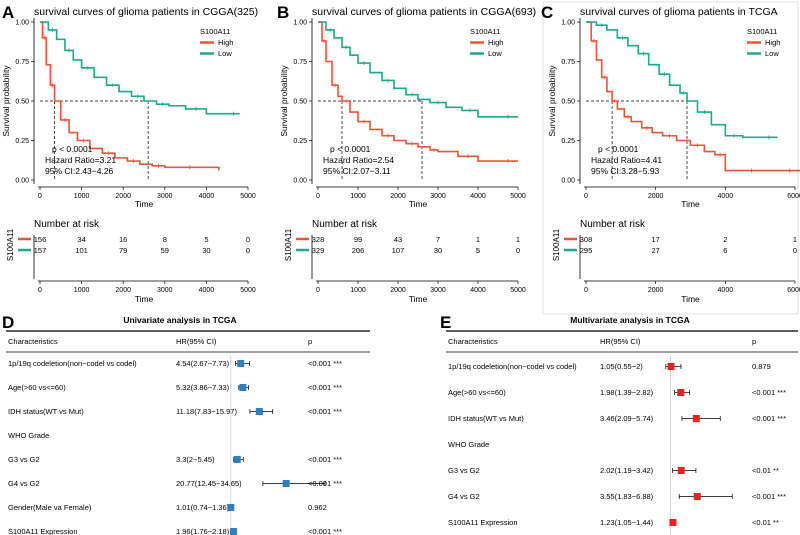 This screenshot has height=535, width=800. I want to click on confidence-interval: 95% CI:3.28−5.93, so click(625, 171).